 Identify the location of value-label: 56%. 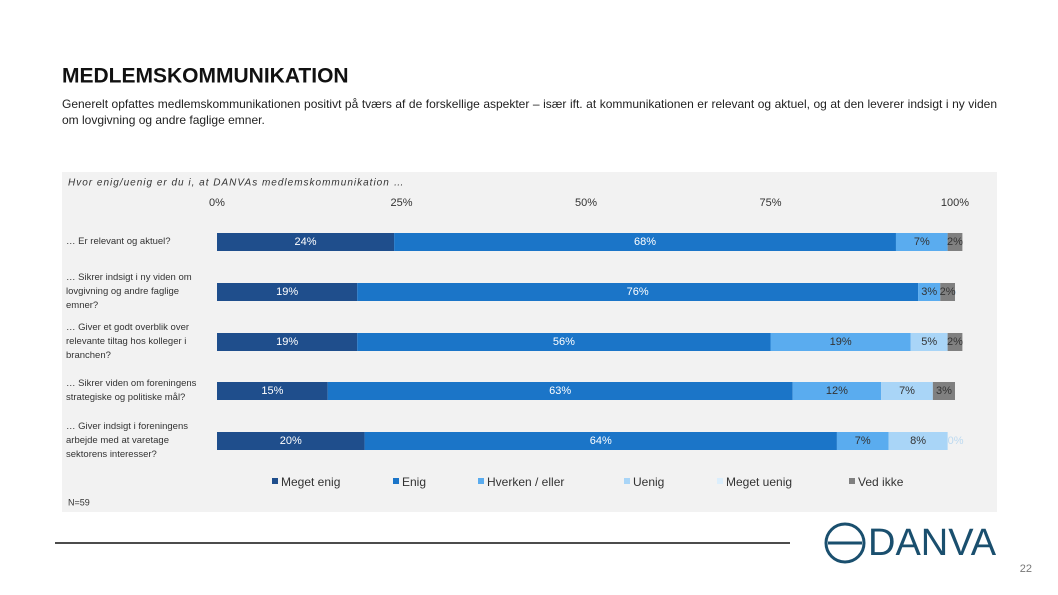
(564, 342).